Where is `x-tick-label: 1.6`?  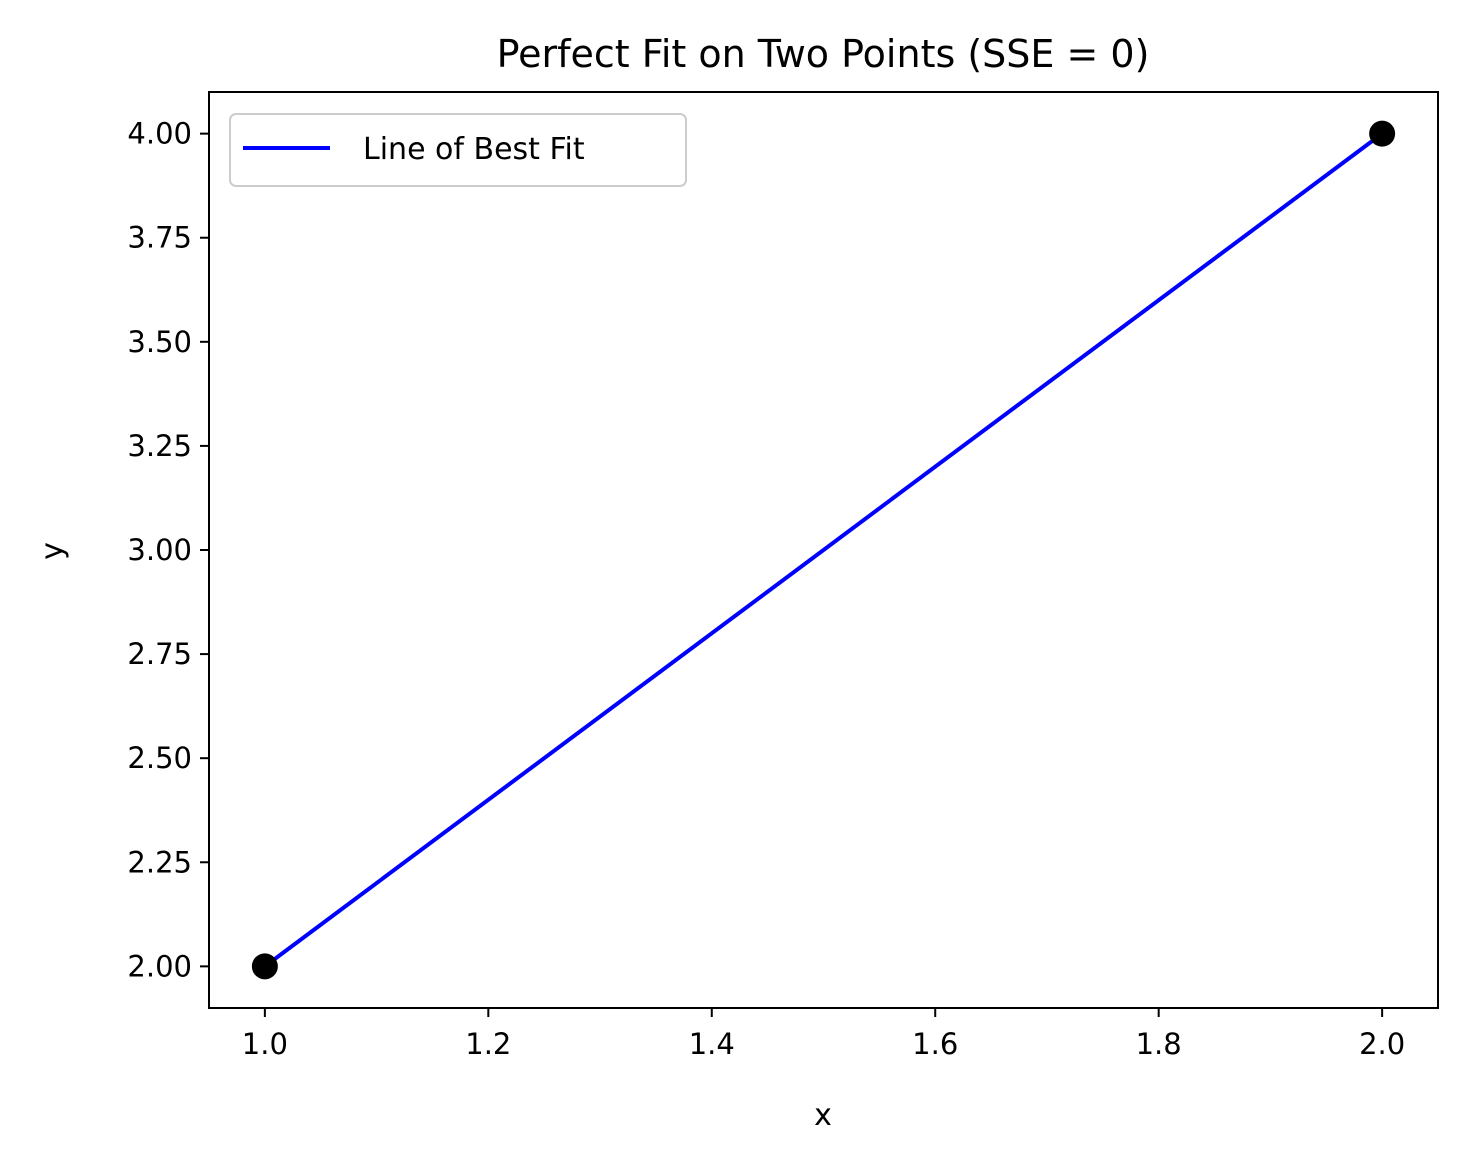 x-tick-label: 1.6 is located at coordinates (935, 1044).